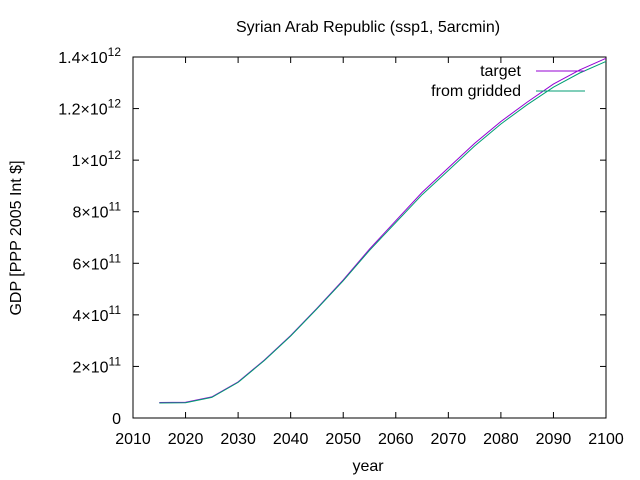 This screenshot has width=640, height=480. Describe the element at coordinates (89, 56) in the screenshot. I see `y-tick-label: 1.4×10¹²` at that location.